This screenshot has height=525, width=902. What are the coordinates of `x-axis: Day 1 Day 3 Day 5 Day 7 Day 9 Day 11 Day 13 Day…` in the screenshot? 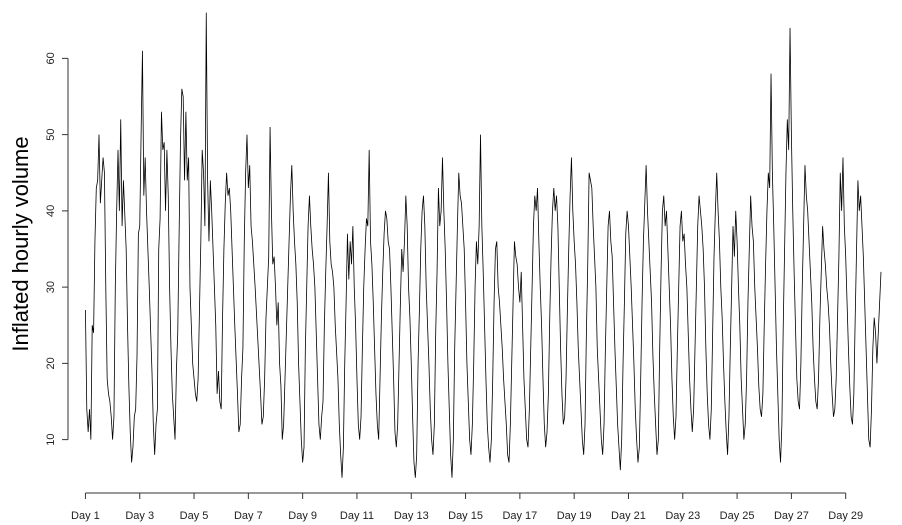 It's located at (467, 507).